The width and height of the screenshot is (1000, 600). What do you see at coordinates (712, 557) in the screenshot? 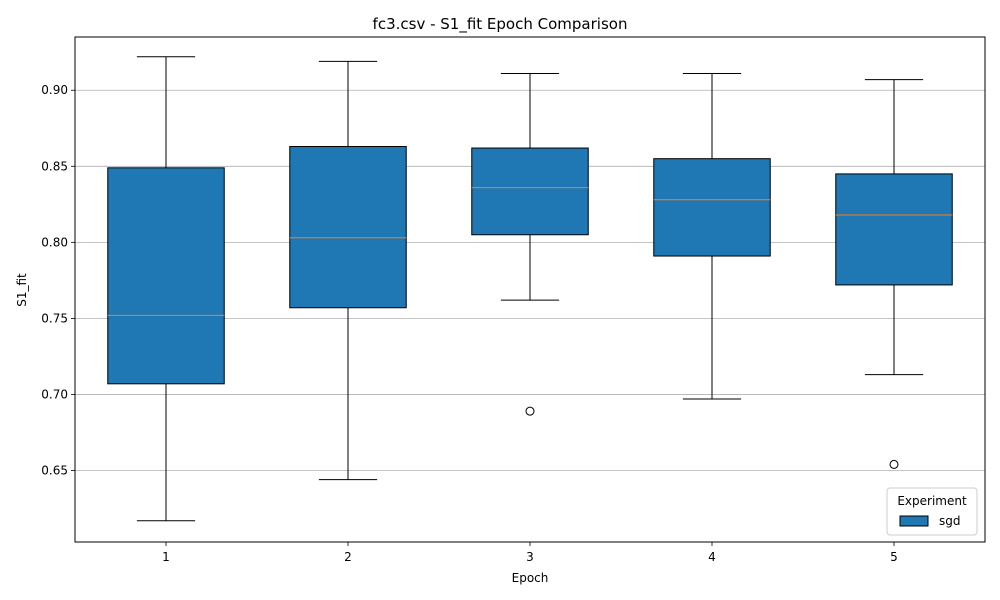
I see `x-tick-label: 4` at bounding box center [712, 557].